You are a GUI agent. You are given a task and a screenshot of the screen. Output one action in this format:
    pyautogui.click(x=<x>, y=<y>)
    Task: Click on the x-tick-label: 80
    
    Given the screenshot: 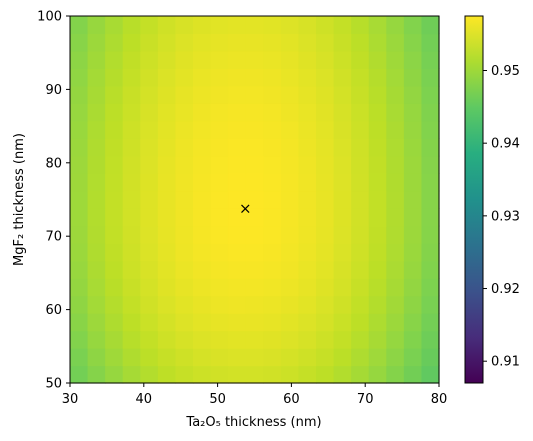 What is the action you would take?
    pyautogui.click(x=439, y=399)
    